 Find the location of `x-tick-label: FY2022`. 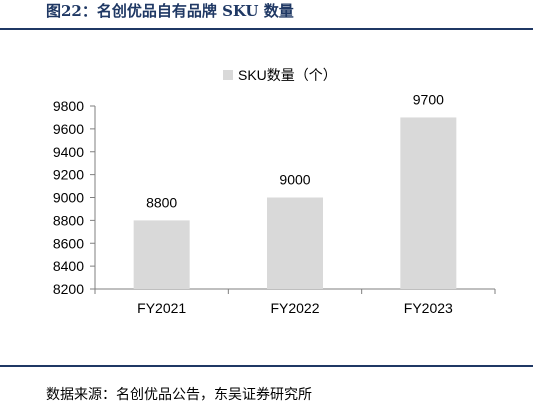

x-tick-label: FY2022 is located at coordinates (294, 308).